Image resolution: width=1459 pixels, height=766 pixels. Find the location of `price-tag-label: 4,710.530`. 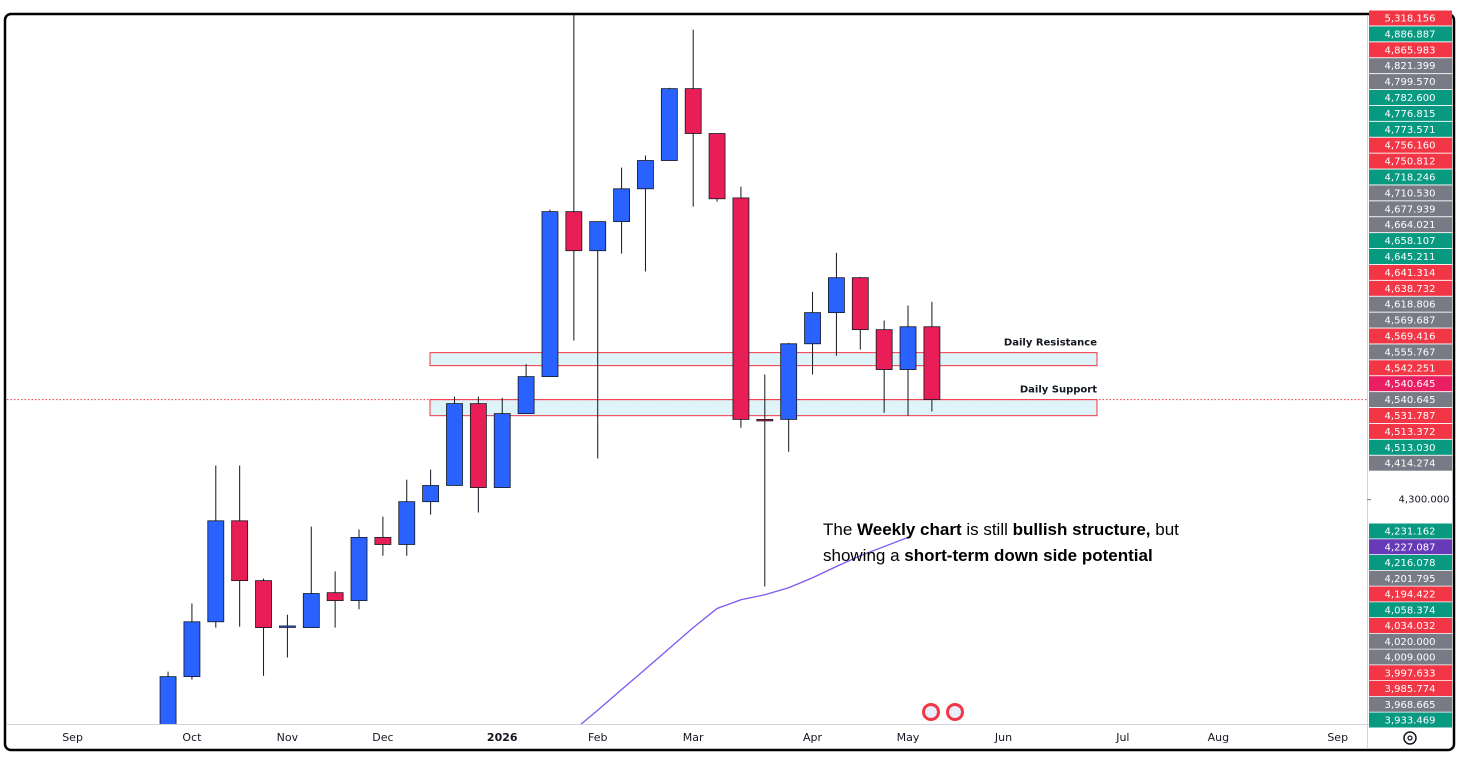

price-tag-label: 4,710.530 is located at coordinates (1410, 193).